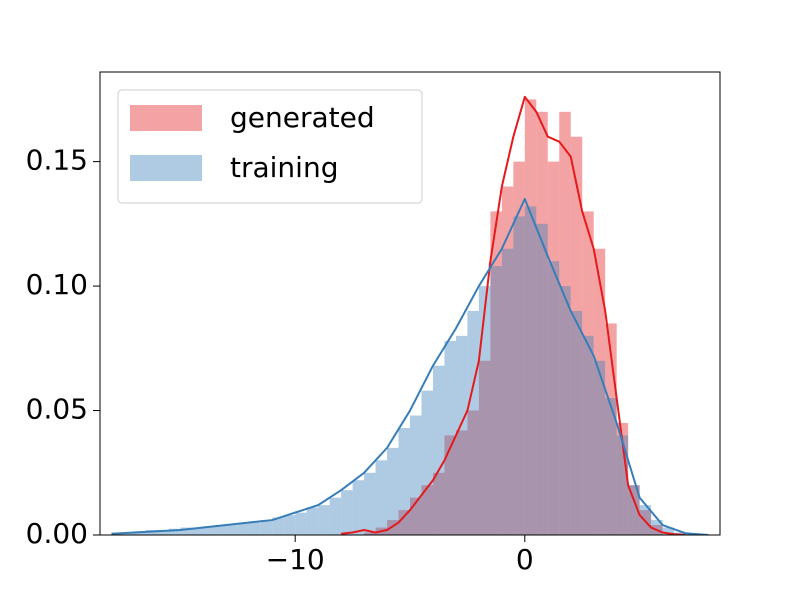 The width and height of the screenshot is (800, 600). What do you see at coordinates (295, 559) in the screenshot?
I see `x-tick-label: −10` at bounding box center [295, 559].